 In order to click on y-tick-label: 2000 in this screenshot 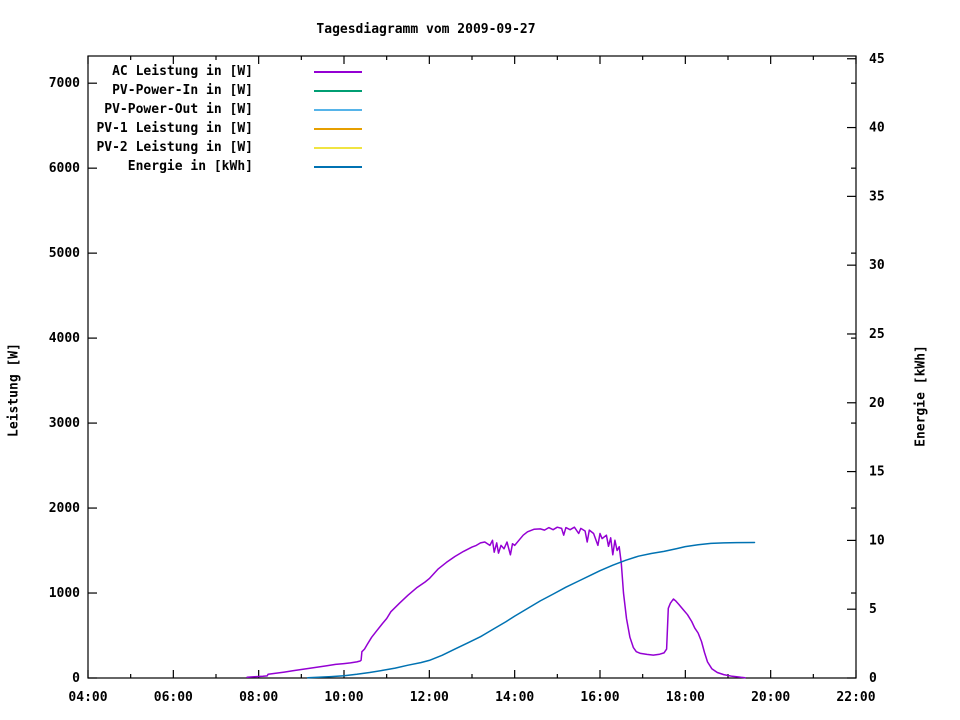, I will do `click(64, 508)`.